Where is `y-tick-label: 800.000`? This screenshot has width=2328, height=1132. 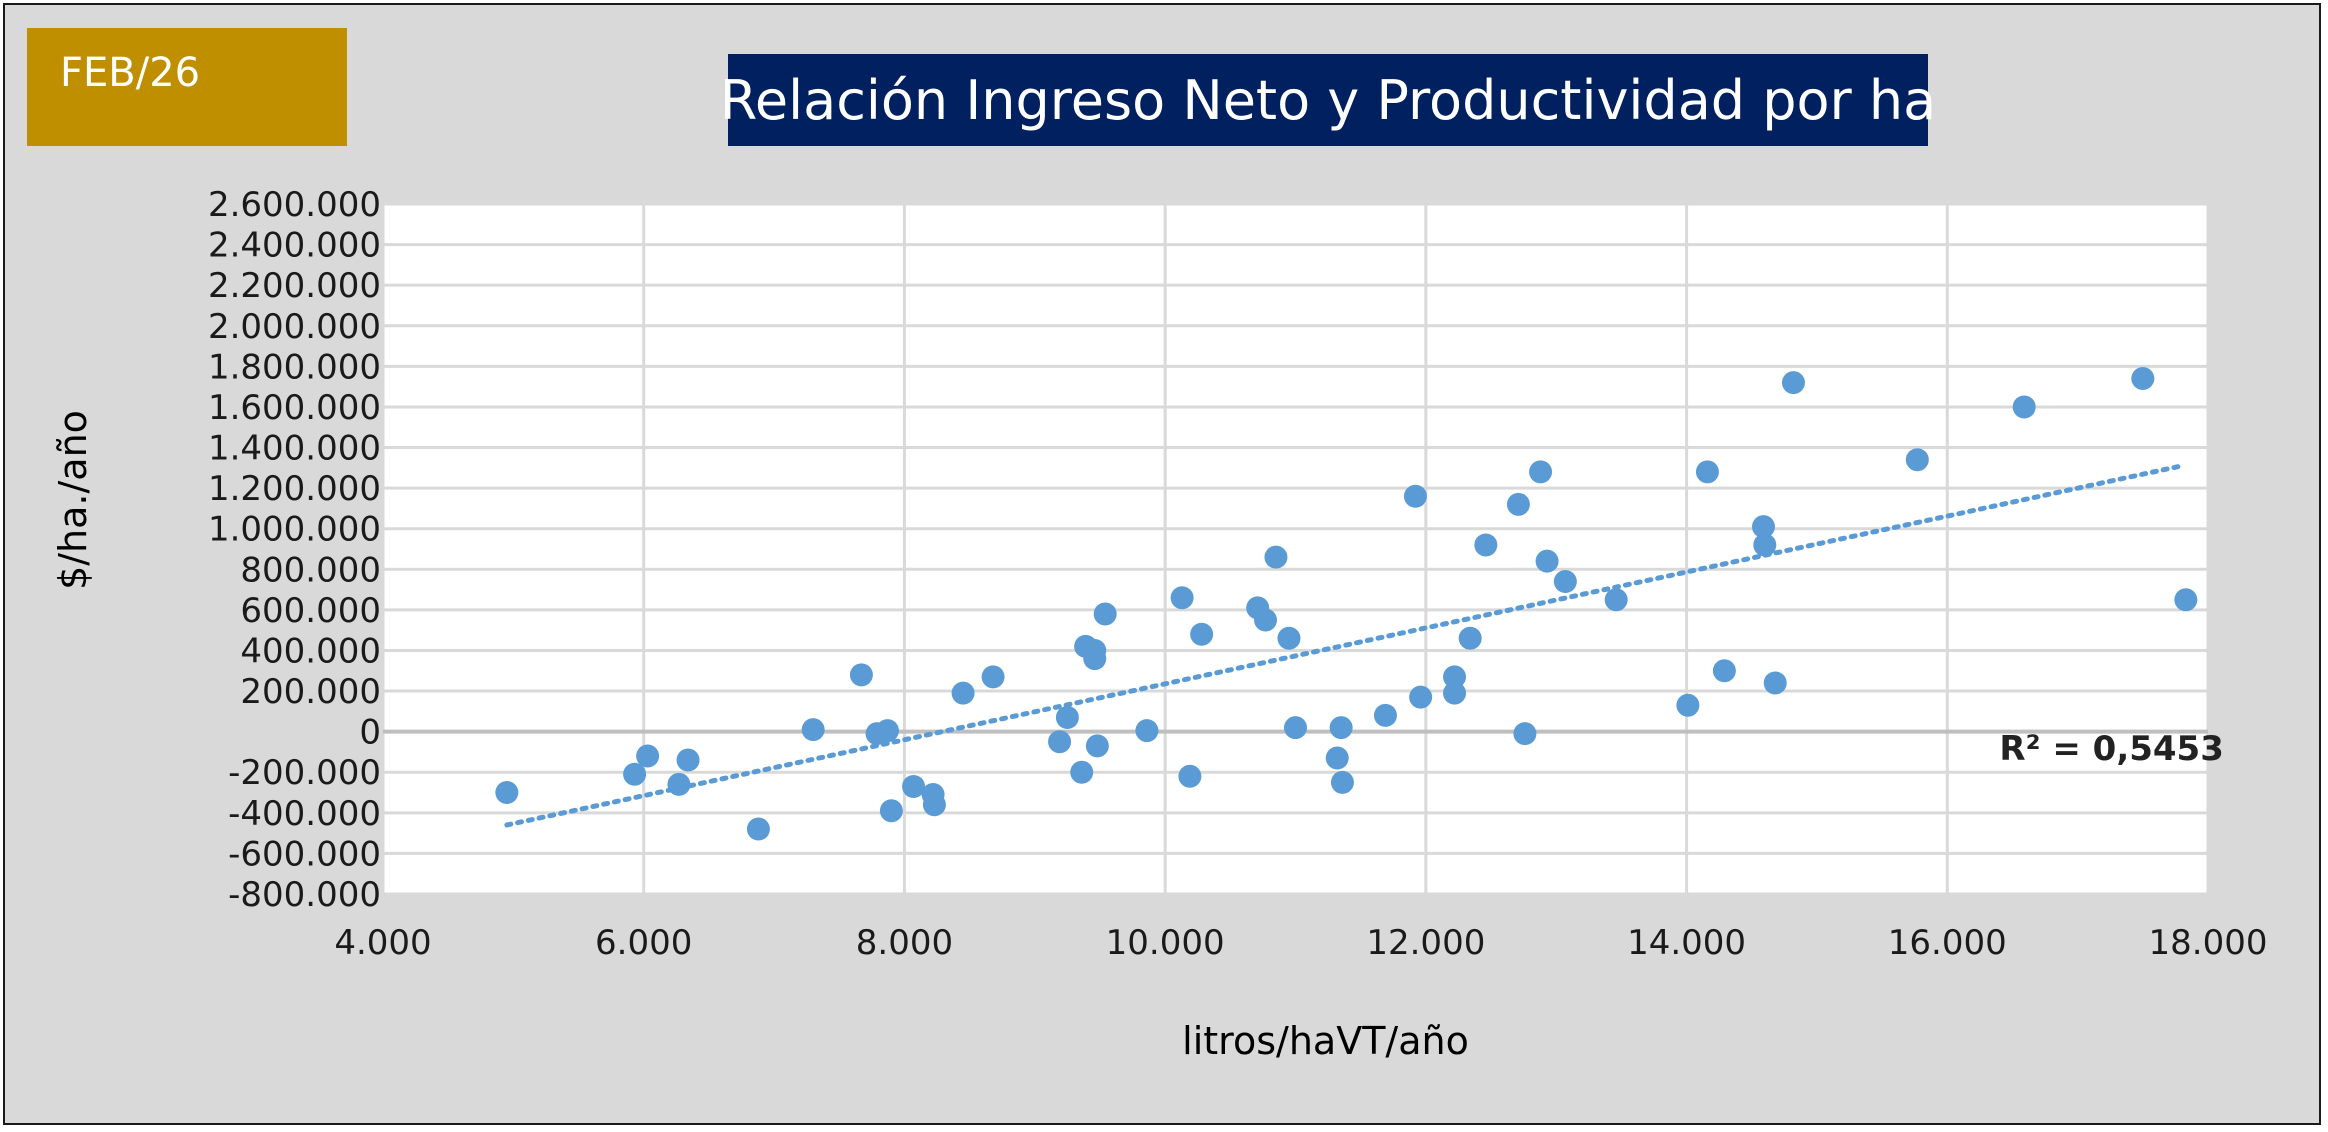
y-tick-label: 800.000 is located at coordinates (310, 570).